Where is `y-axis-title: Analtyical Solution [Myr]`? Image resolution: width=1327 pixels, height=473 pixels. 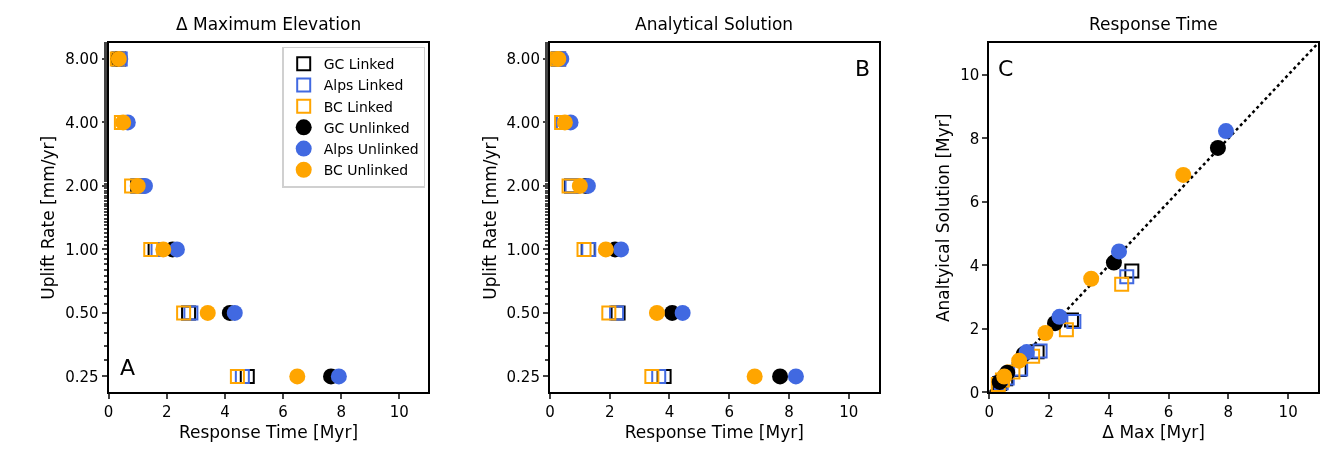
y-axis-title: Analtyical Solution [Myr] is located at coordinates (943, 218).